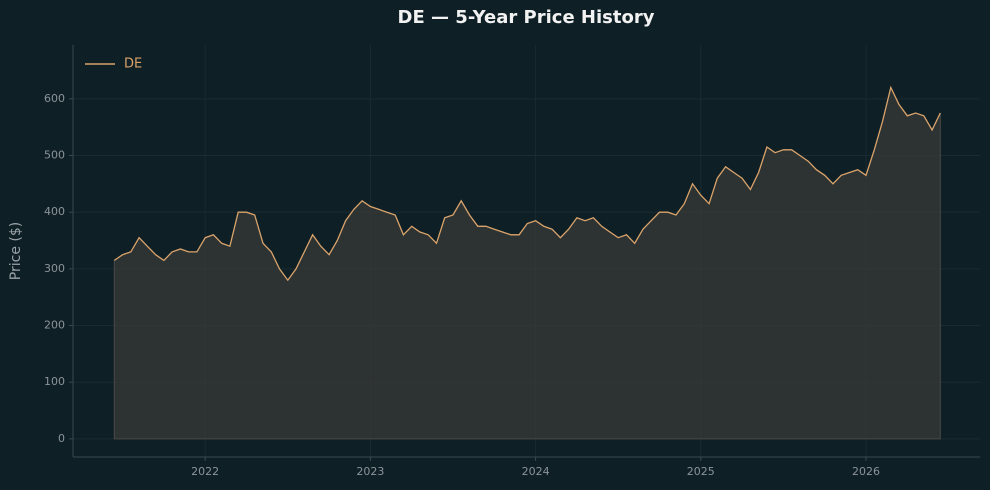 The height and width of the screenshot is (490, 990). Describe the element at coordinates (16, 251) in the screenshot. I see `y-axis-label: Price ($)` at that location.